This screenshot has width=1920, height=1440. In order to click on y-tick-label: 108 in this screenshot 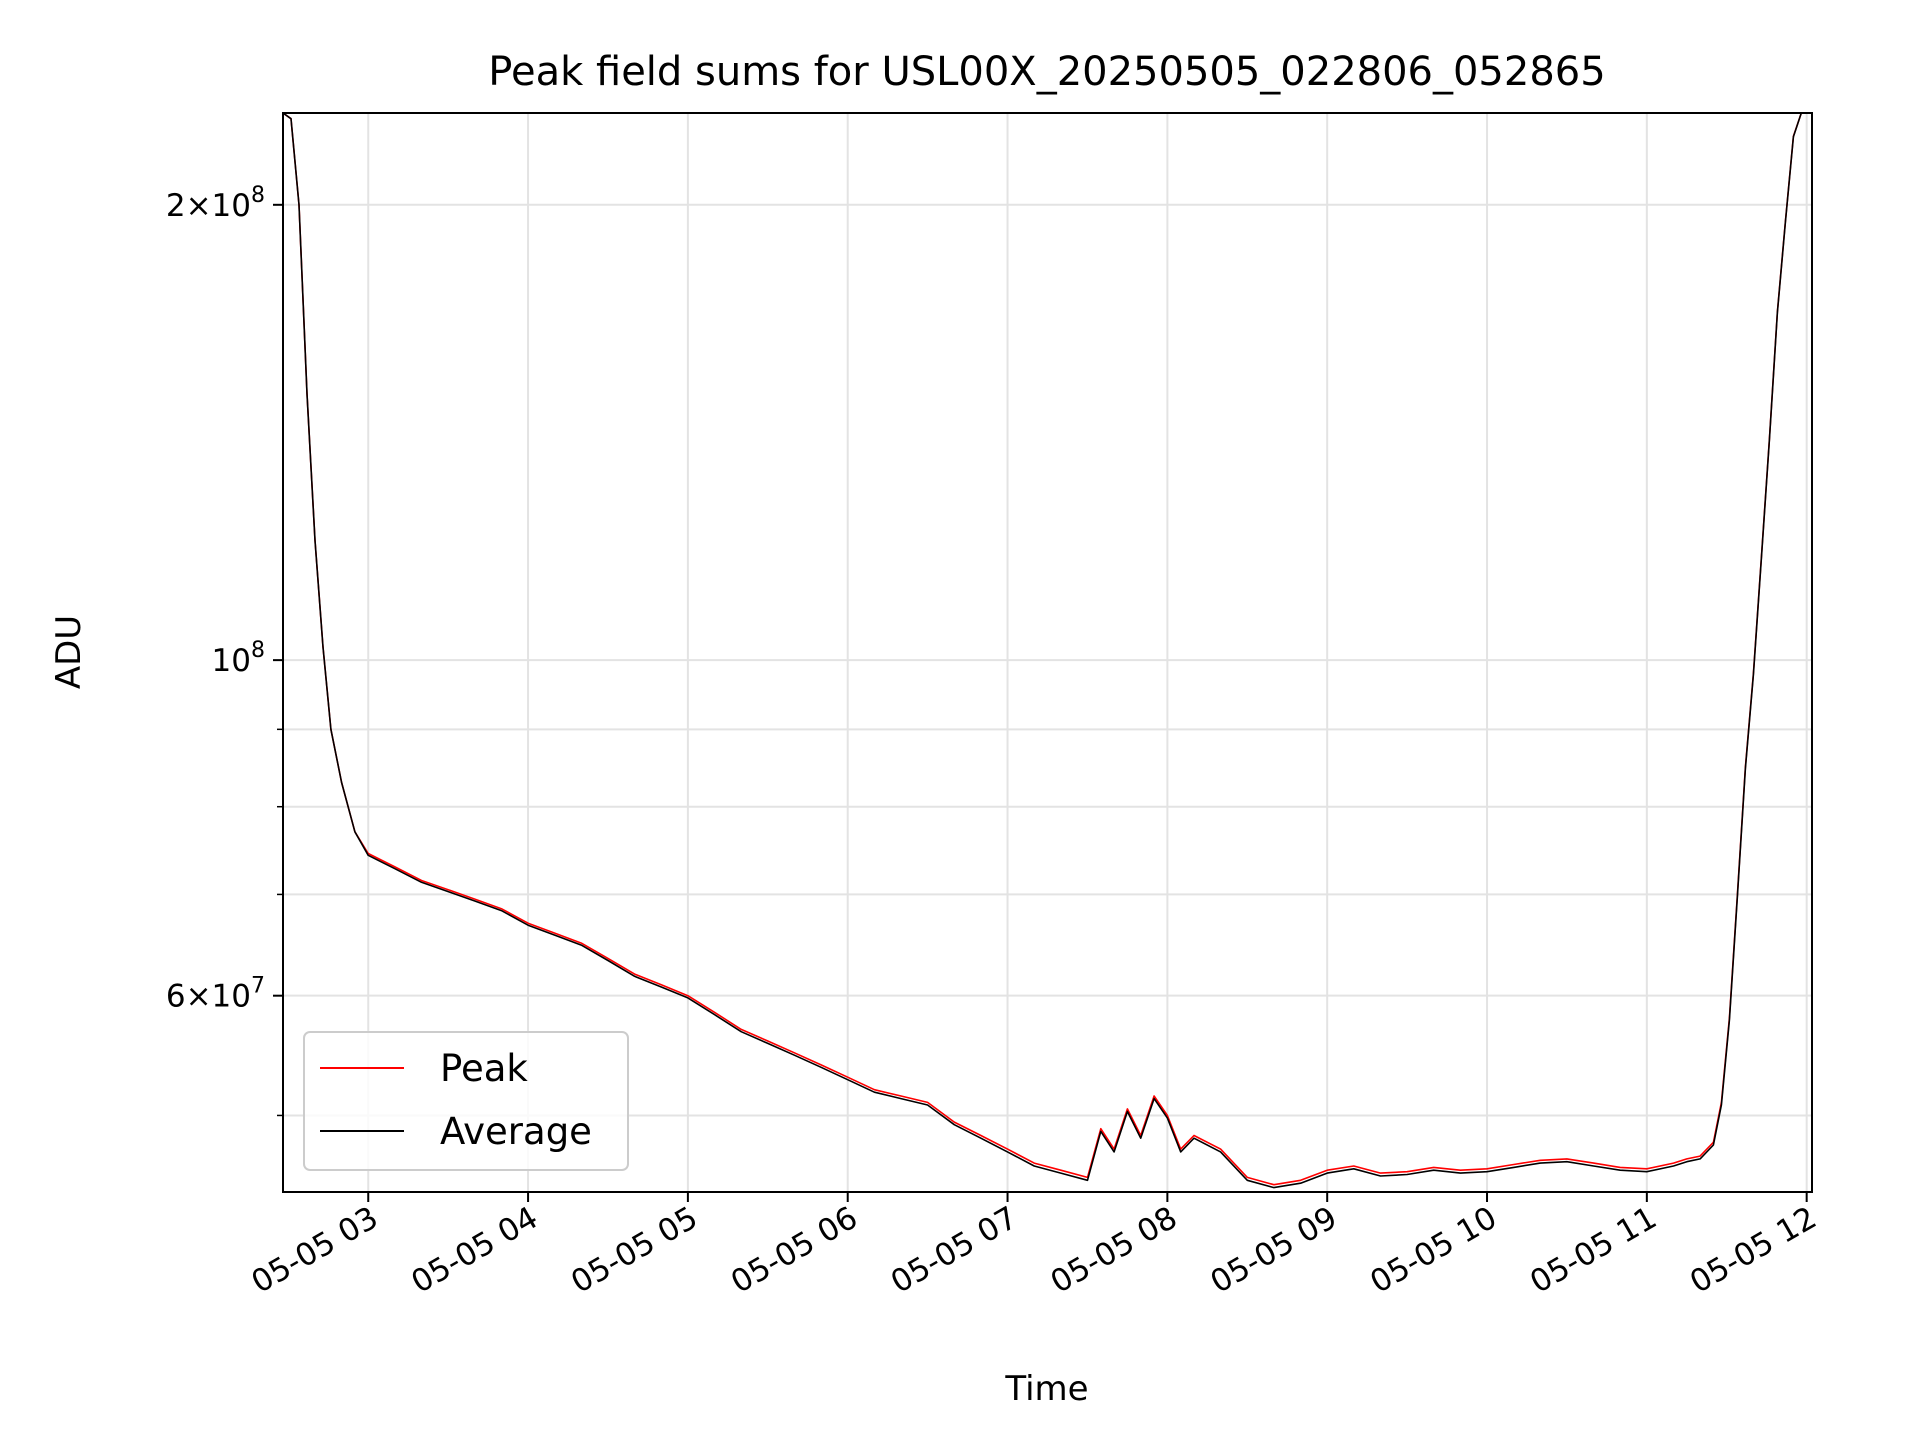, I will do `click(238, 658)`.